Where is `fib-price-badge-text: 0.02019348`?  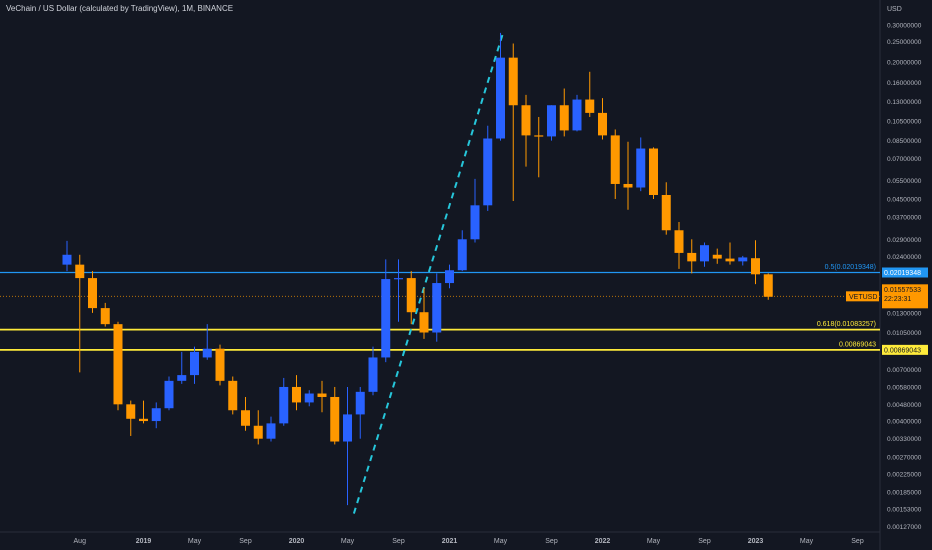
fib-price-badge-text: 0.02019348 is located at coordinates (902, 273).